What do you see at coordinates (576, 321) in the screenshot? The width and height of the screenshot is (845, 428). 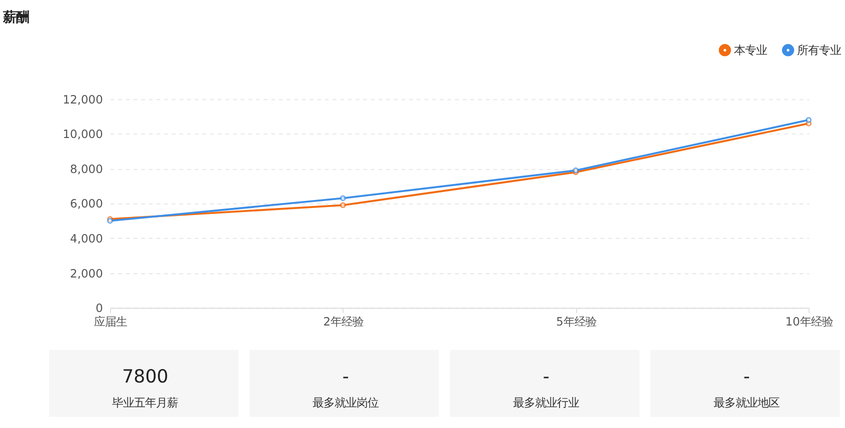 I see `x-tick-label: 5年经验` at bounding box center [576, 321].